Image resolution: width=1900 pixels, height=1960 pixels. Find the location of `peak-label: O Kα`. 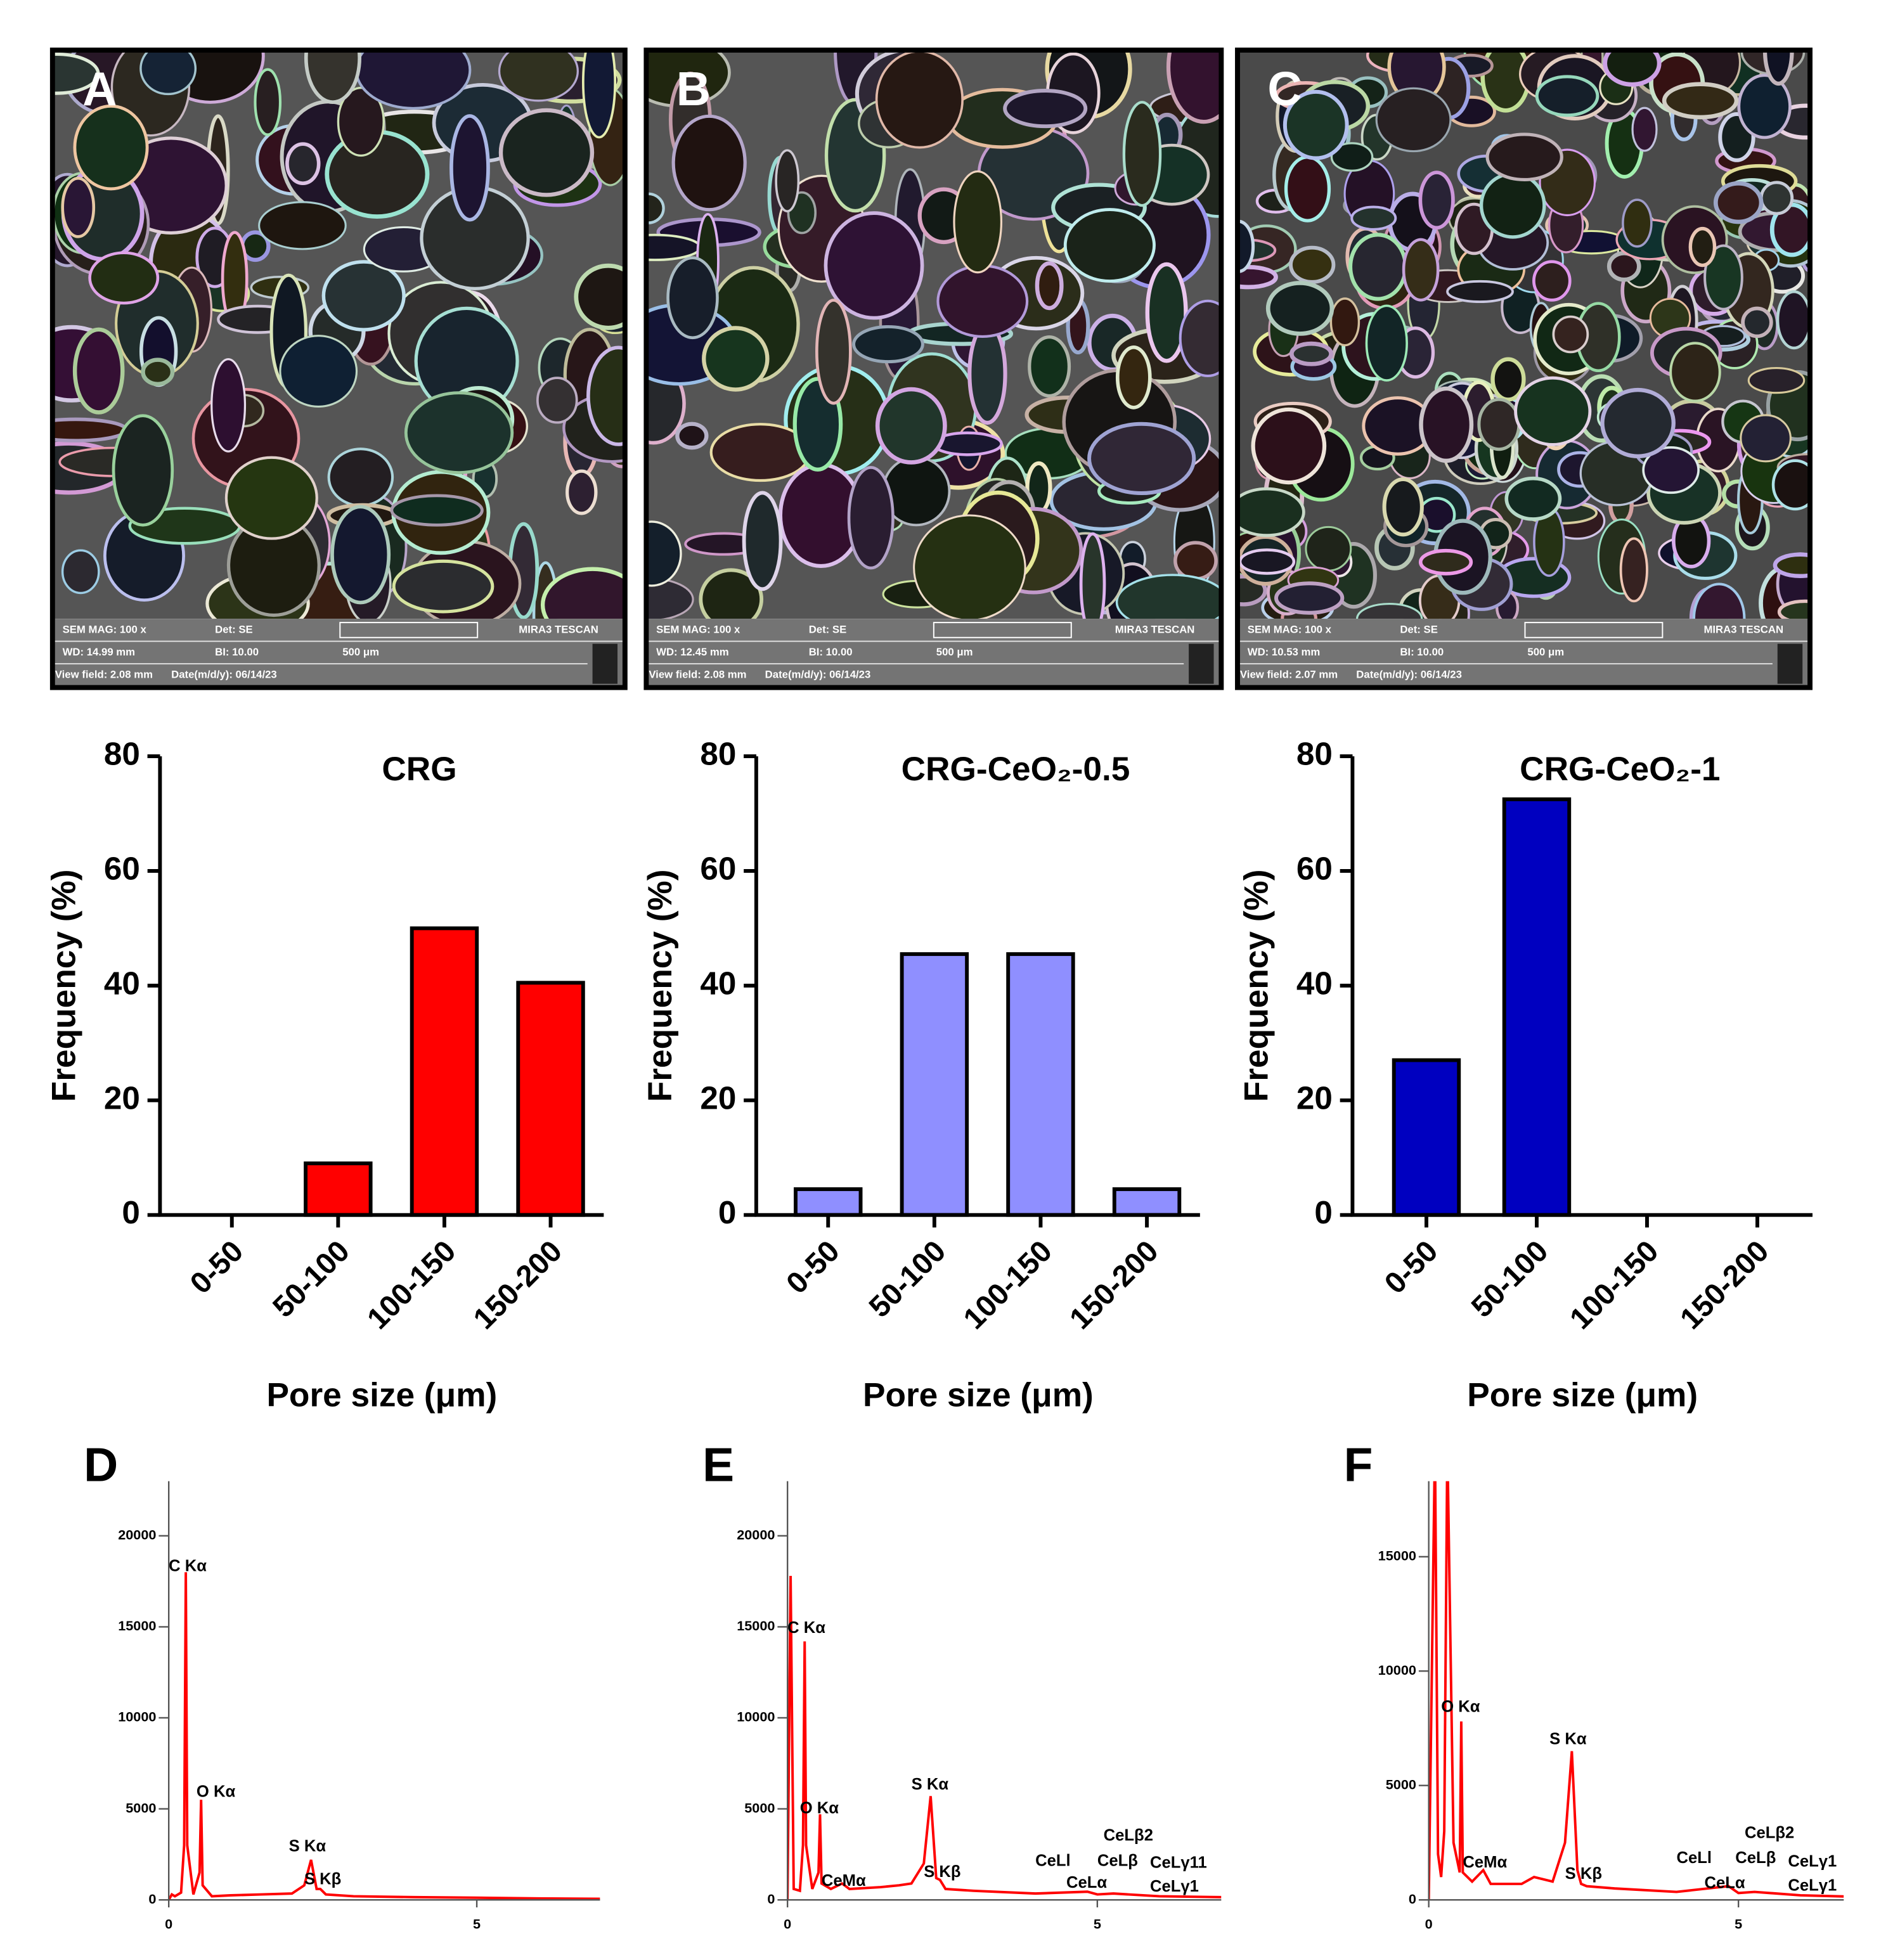

peak-label: O Kα is located at coordinates (1461, 1707).